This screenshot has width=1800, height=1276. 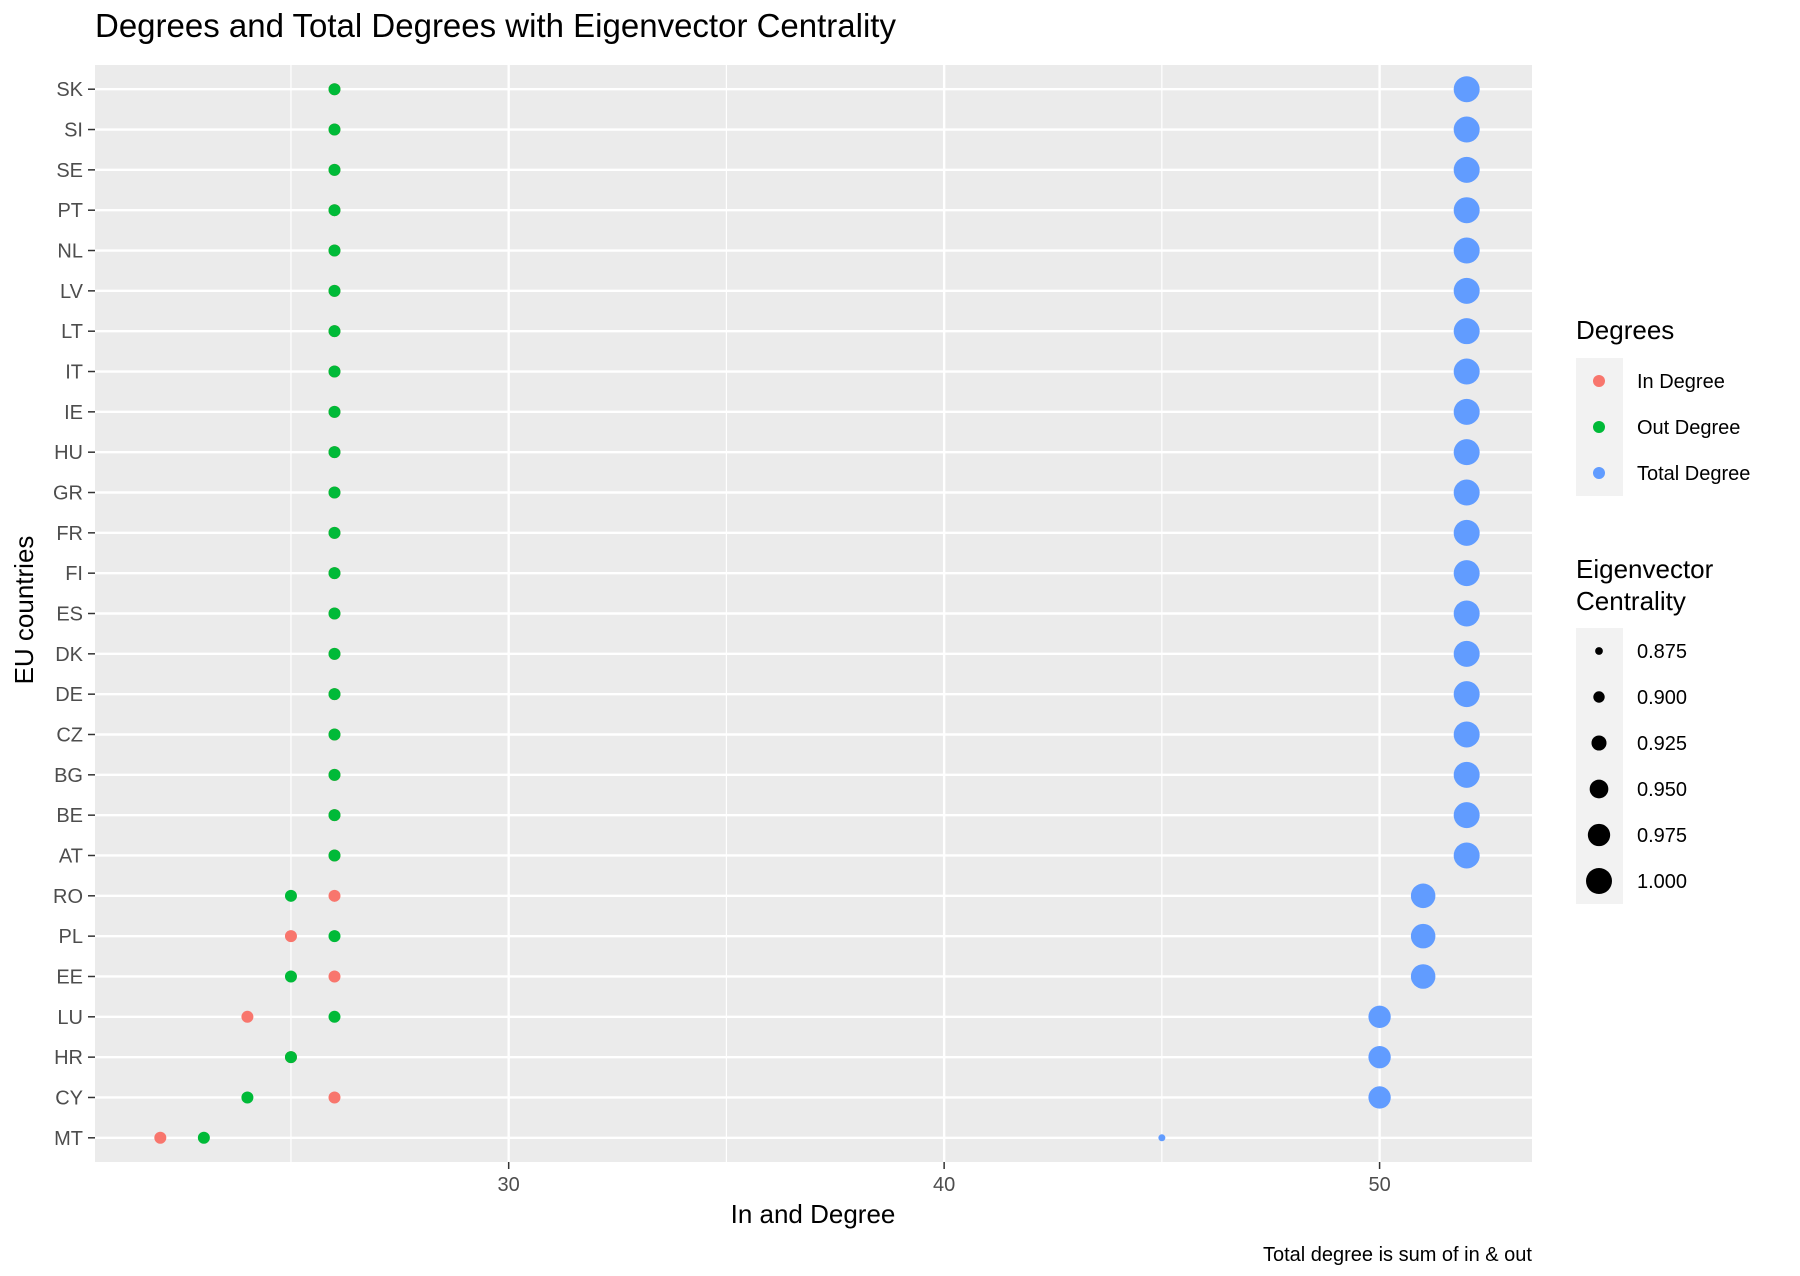 I want to click on point-total-degree-ro, so click(x=1423, y=896).